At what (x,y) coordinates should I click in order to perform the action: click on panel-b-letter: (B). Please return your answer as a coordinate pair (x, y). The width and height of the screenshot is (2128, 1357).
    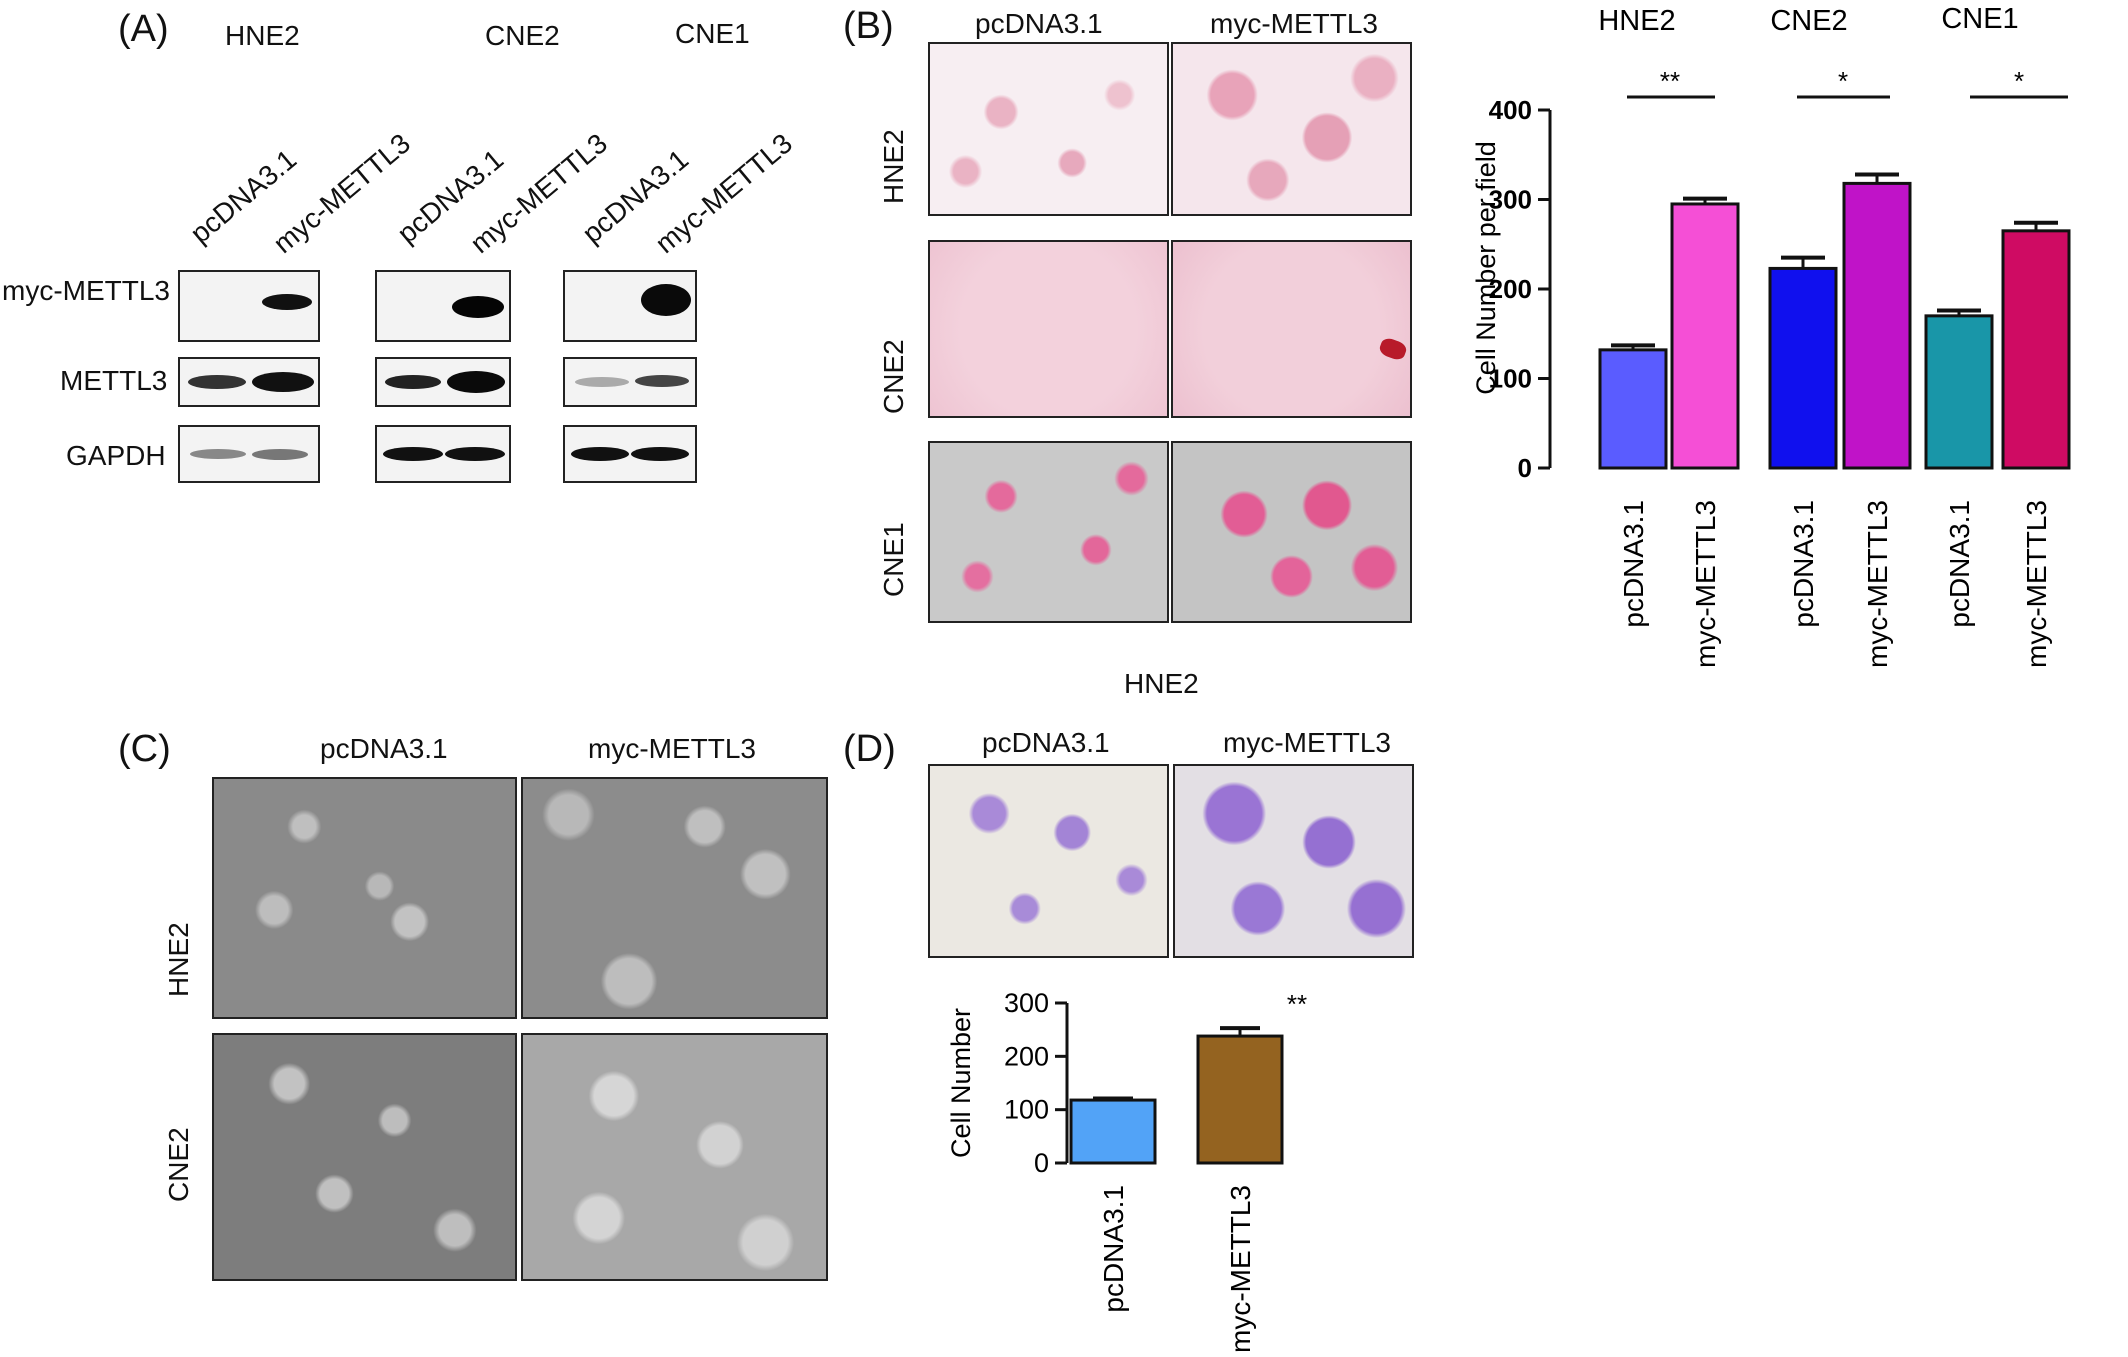
    Looking at the image, I should click on (868, 26).